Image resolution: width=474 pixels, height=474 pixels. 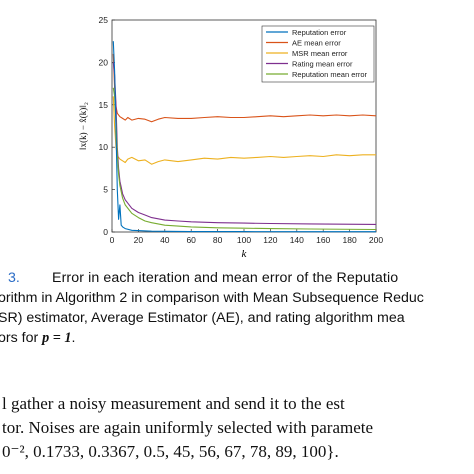 I want to click on y-tick-label: 0, so click(x=105, y=232).